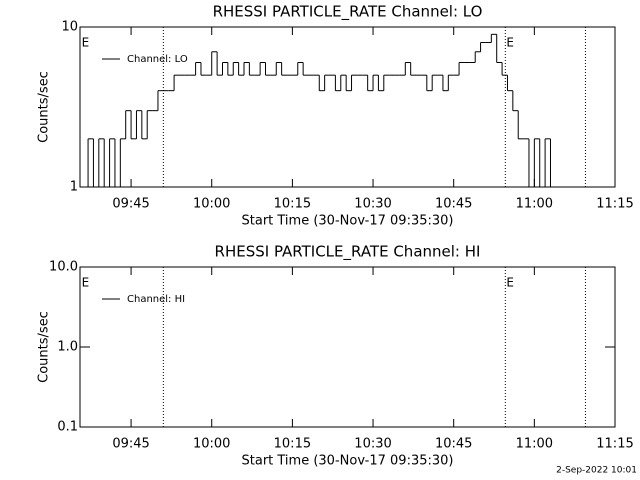  Describe the element at coordinates (348, 252) in the screenshot. I see `chart-title: RHESSI PARTICLE_RATE Channel: HI` at that location.